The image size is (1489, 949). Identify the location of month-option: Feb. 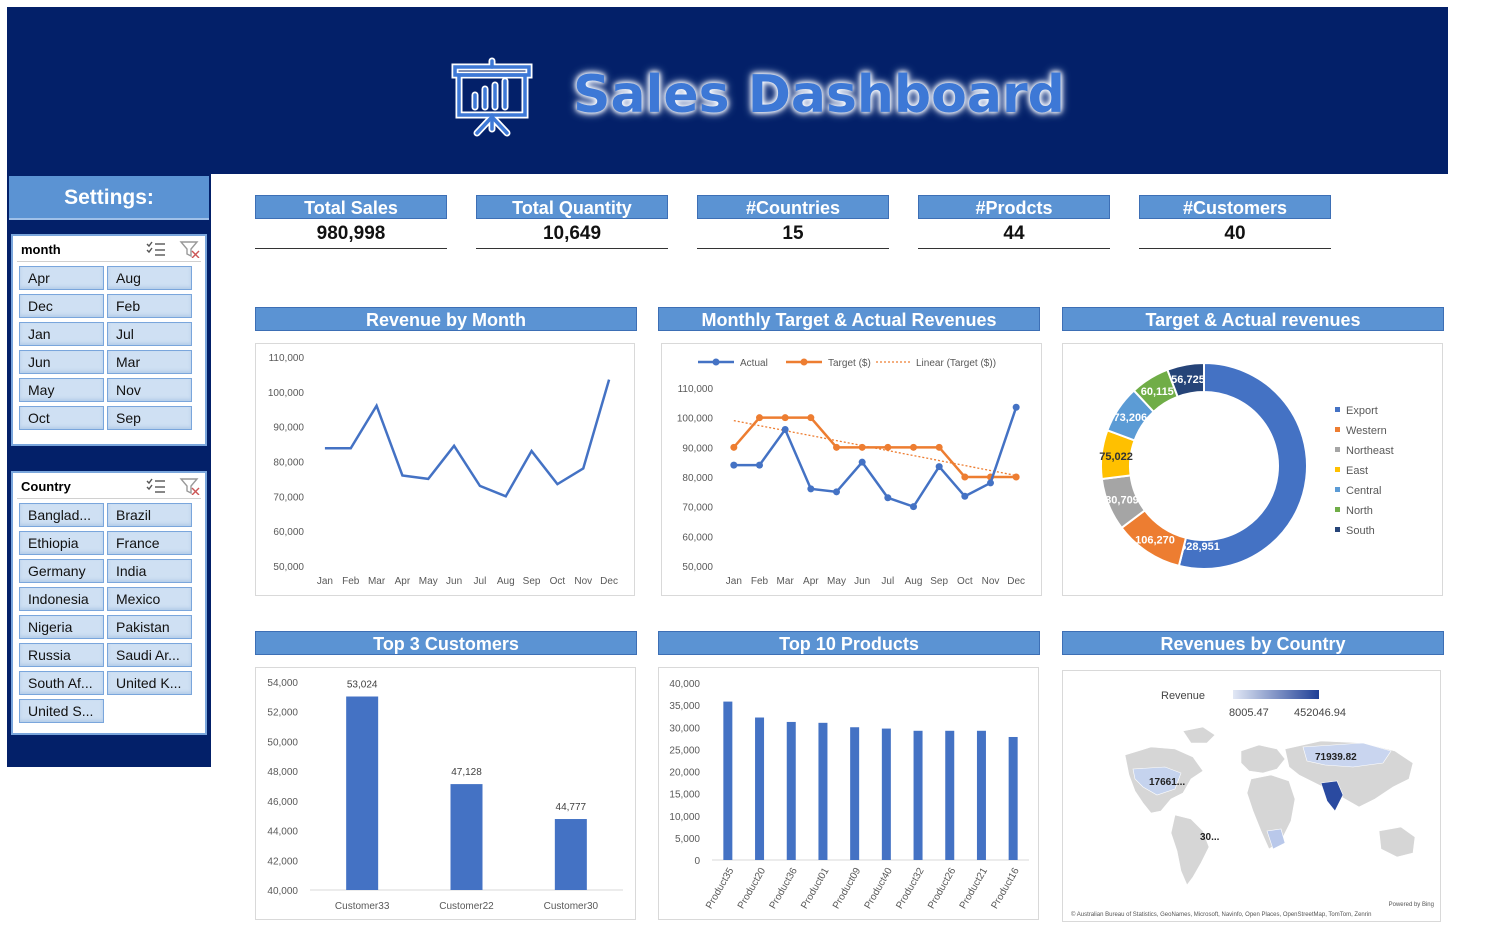
(149, 306).